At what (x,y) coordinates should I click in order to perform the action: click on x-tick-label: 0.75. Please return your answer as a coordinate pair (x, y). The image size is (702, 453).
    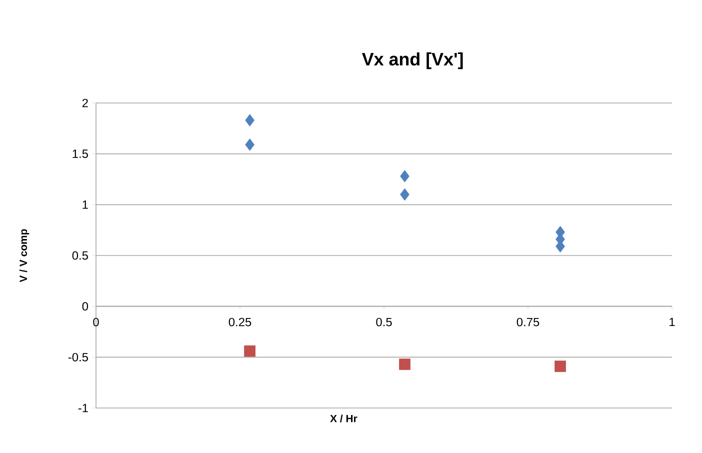
    Looking at the image, I should click on (528, 322).